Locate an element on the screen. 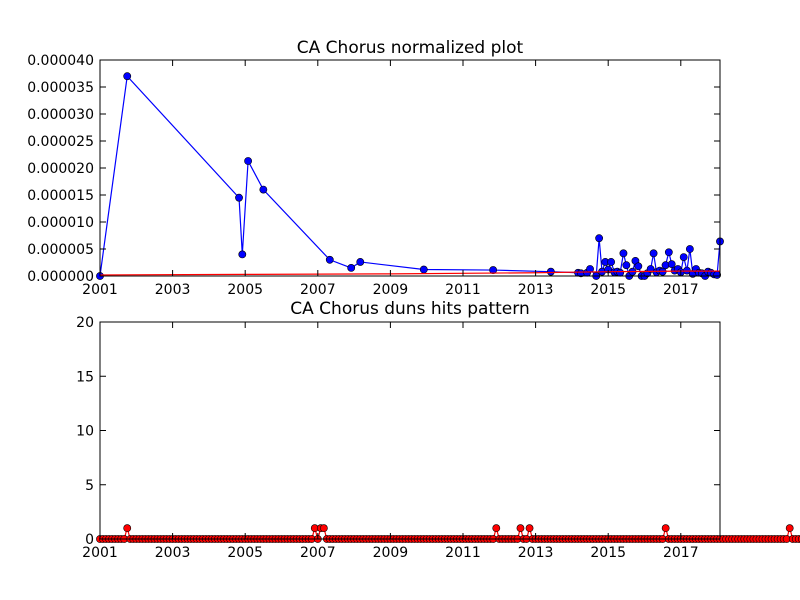 The height and width of the screenshot is (600, 800). normalized-plot-y-tick-label: 0.000040 is located at coordinates (60, 61).